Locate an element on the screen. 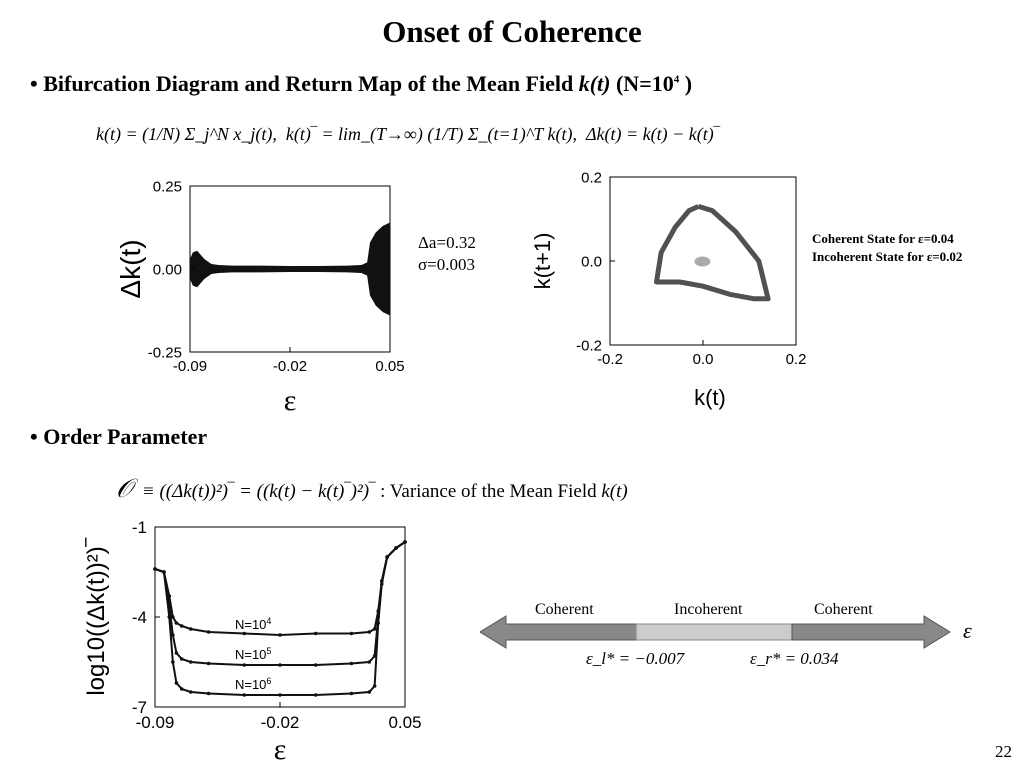 The image size is (1024, 768). y-tick-label: -7 is located at coordinates (139, 707).